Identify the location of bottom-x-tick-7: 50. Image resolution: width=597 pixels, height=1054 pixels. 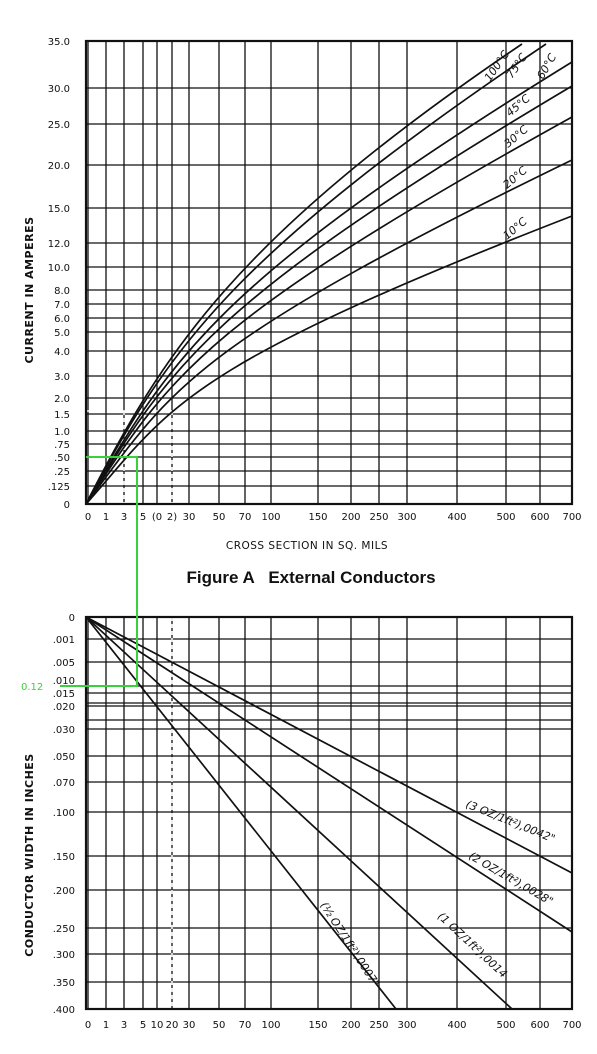
(219, 1025).